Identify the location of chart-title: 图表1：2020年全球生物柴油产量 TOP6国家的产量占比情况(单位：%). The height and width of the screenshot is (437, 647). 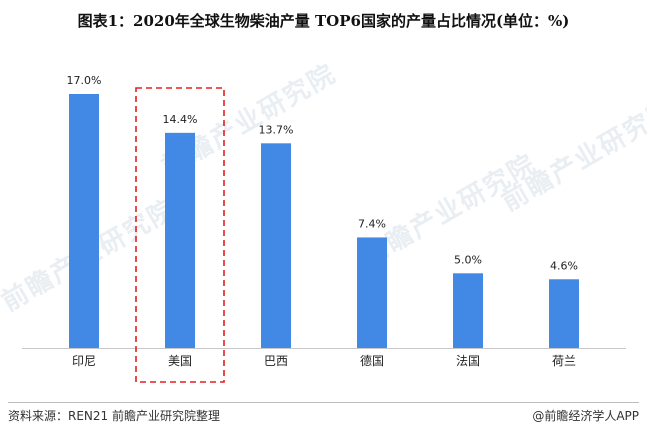
(323, 21).